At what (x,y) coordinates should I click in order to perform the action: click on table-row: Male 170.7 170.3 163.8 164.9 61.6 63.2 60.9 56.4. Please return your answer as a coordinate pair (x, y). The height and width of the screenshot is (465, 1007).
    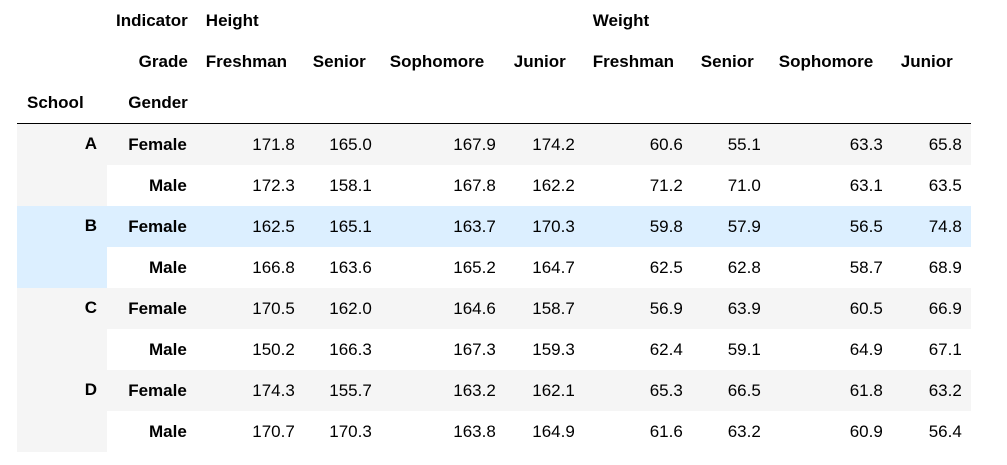
    Looking at the image, I should click on (494, 431).